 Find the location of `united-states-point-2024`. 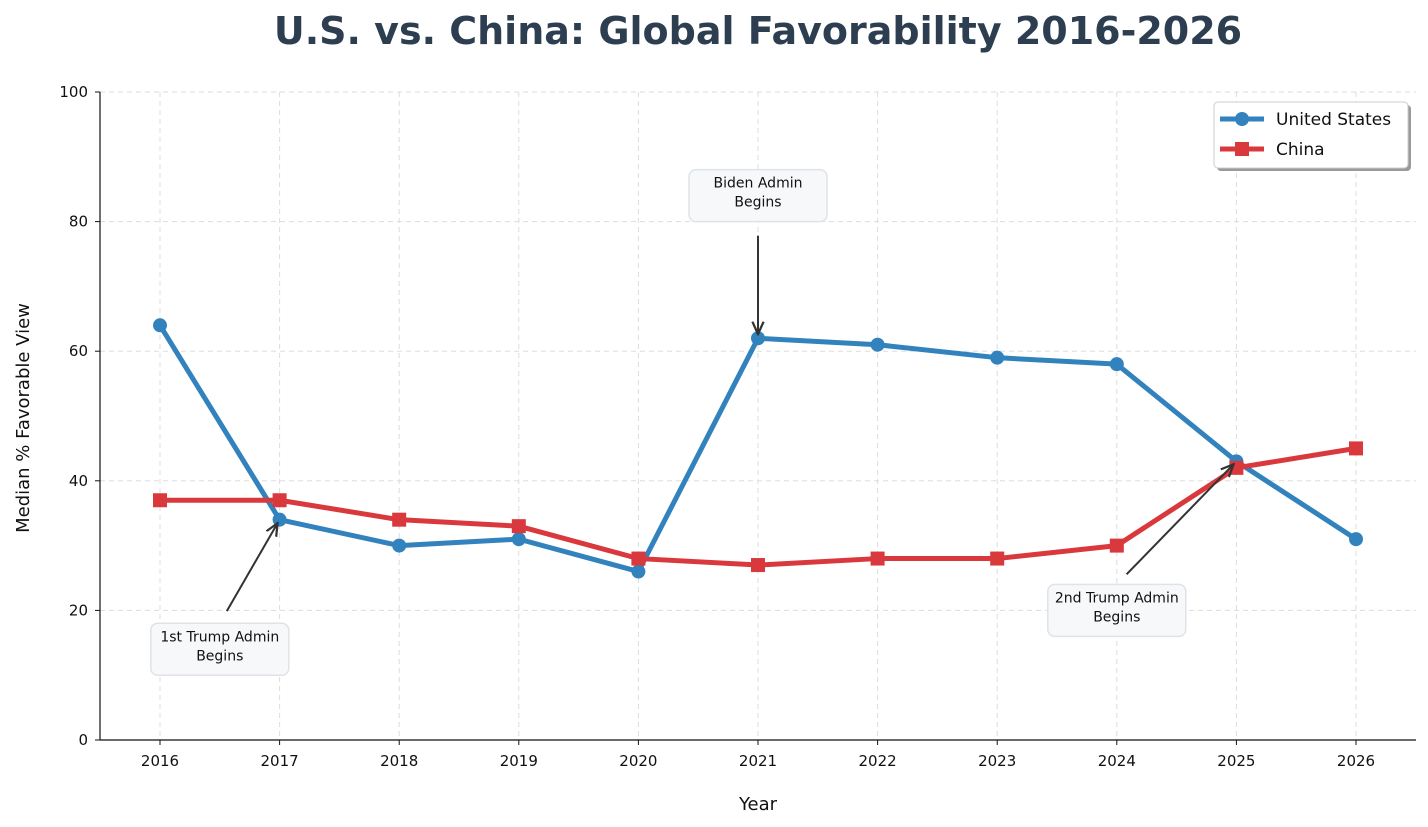

united-states-point-2024 is located at coordinates (1116, 364).